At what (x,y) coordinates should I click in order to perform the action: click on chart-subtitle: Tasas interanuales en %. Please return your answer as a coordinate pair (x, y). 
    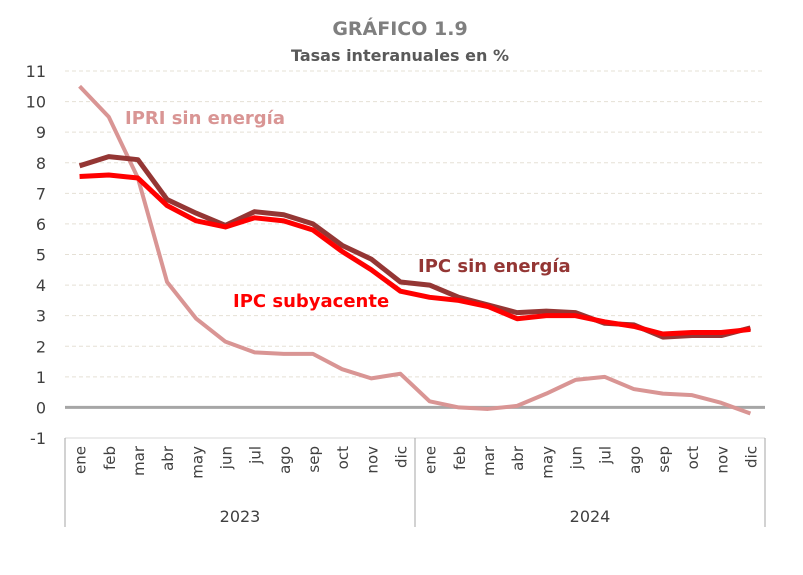
    Looking at the image, I should click on (400, 55).